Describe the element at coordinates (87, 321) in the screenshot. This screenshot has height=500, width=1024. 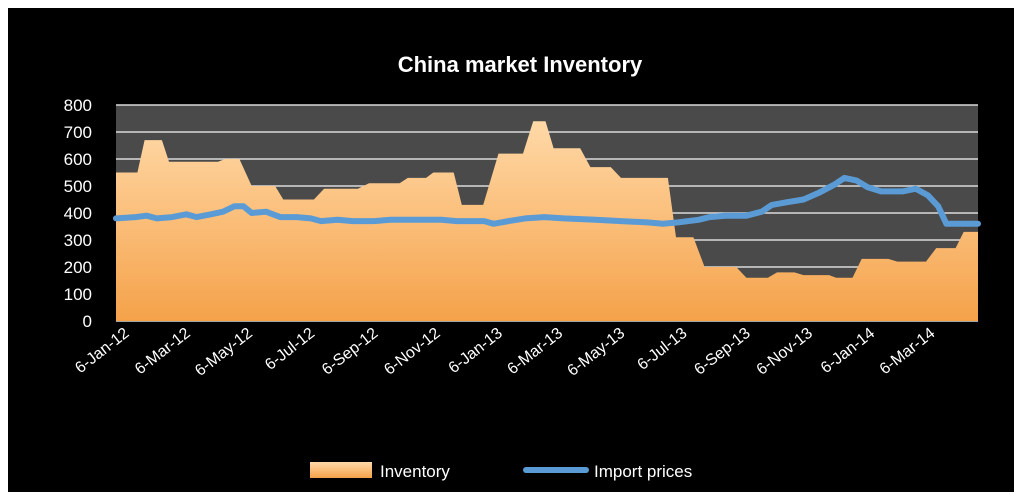
I see `y-tick-label: 0` at that location.